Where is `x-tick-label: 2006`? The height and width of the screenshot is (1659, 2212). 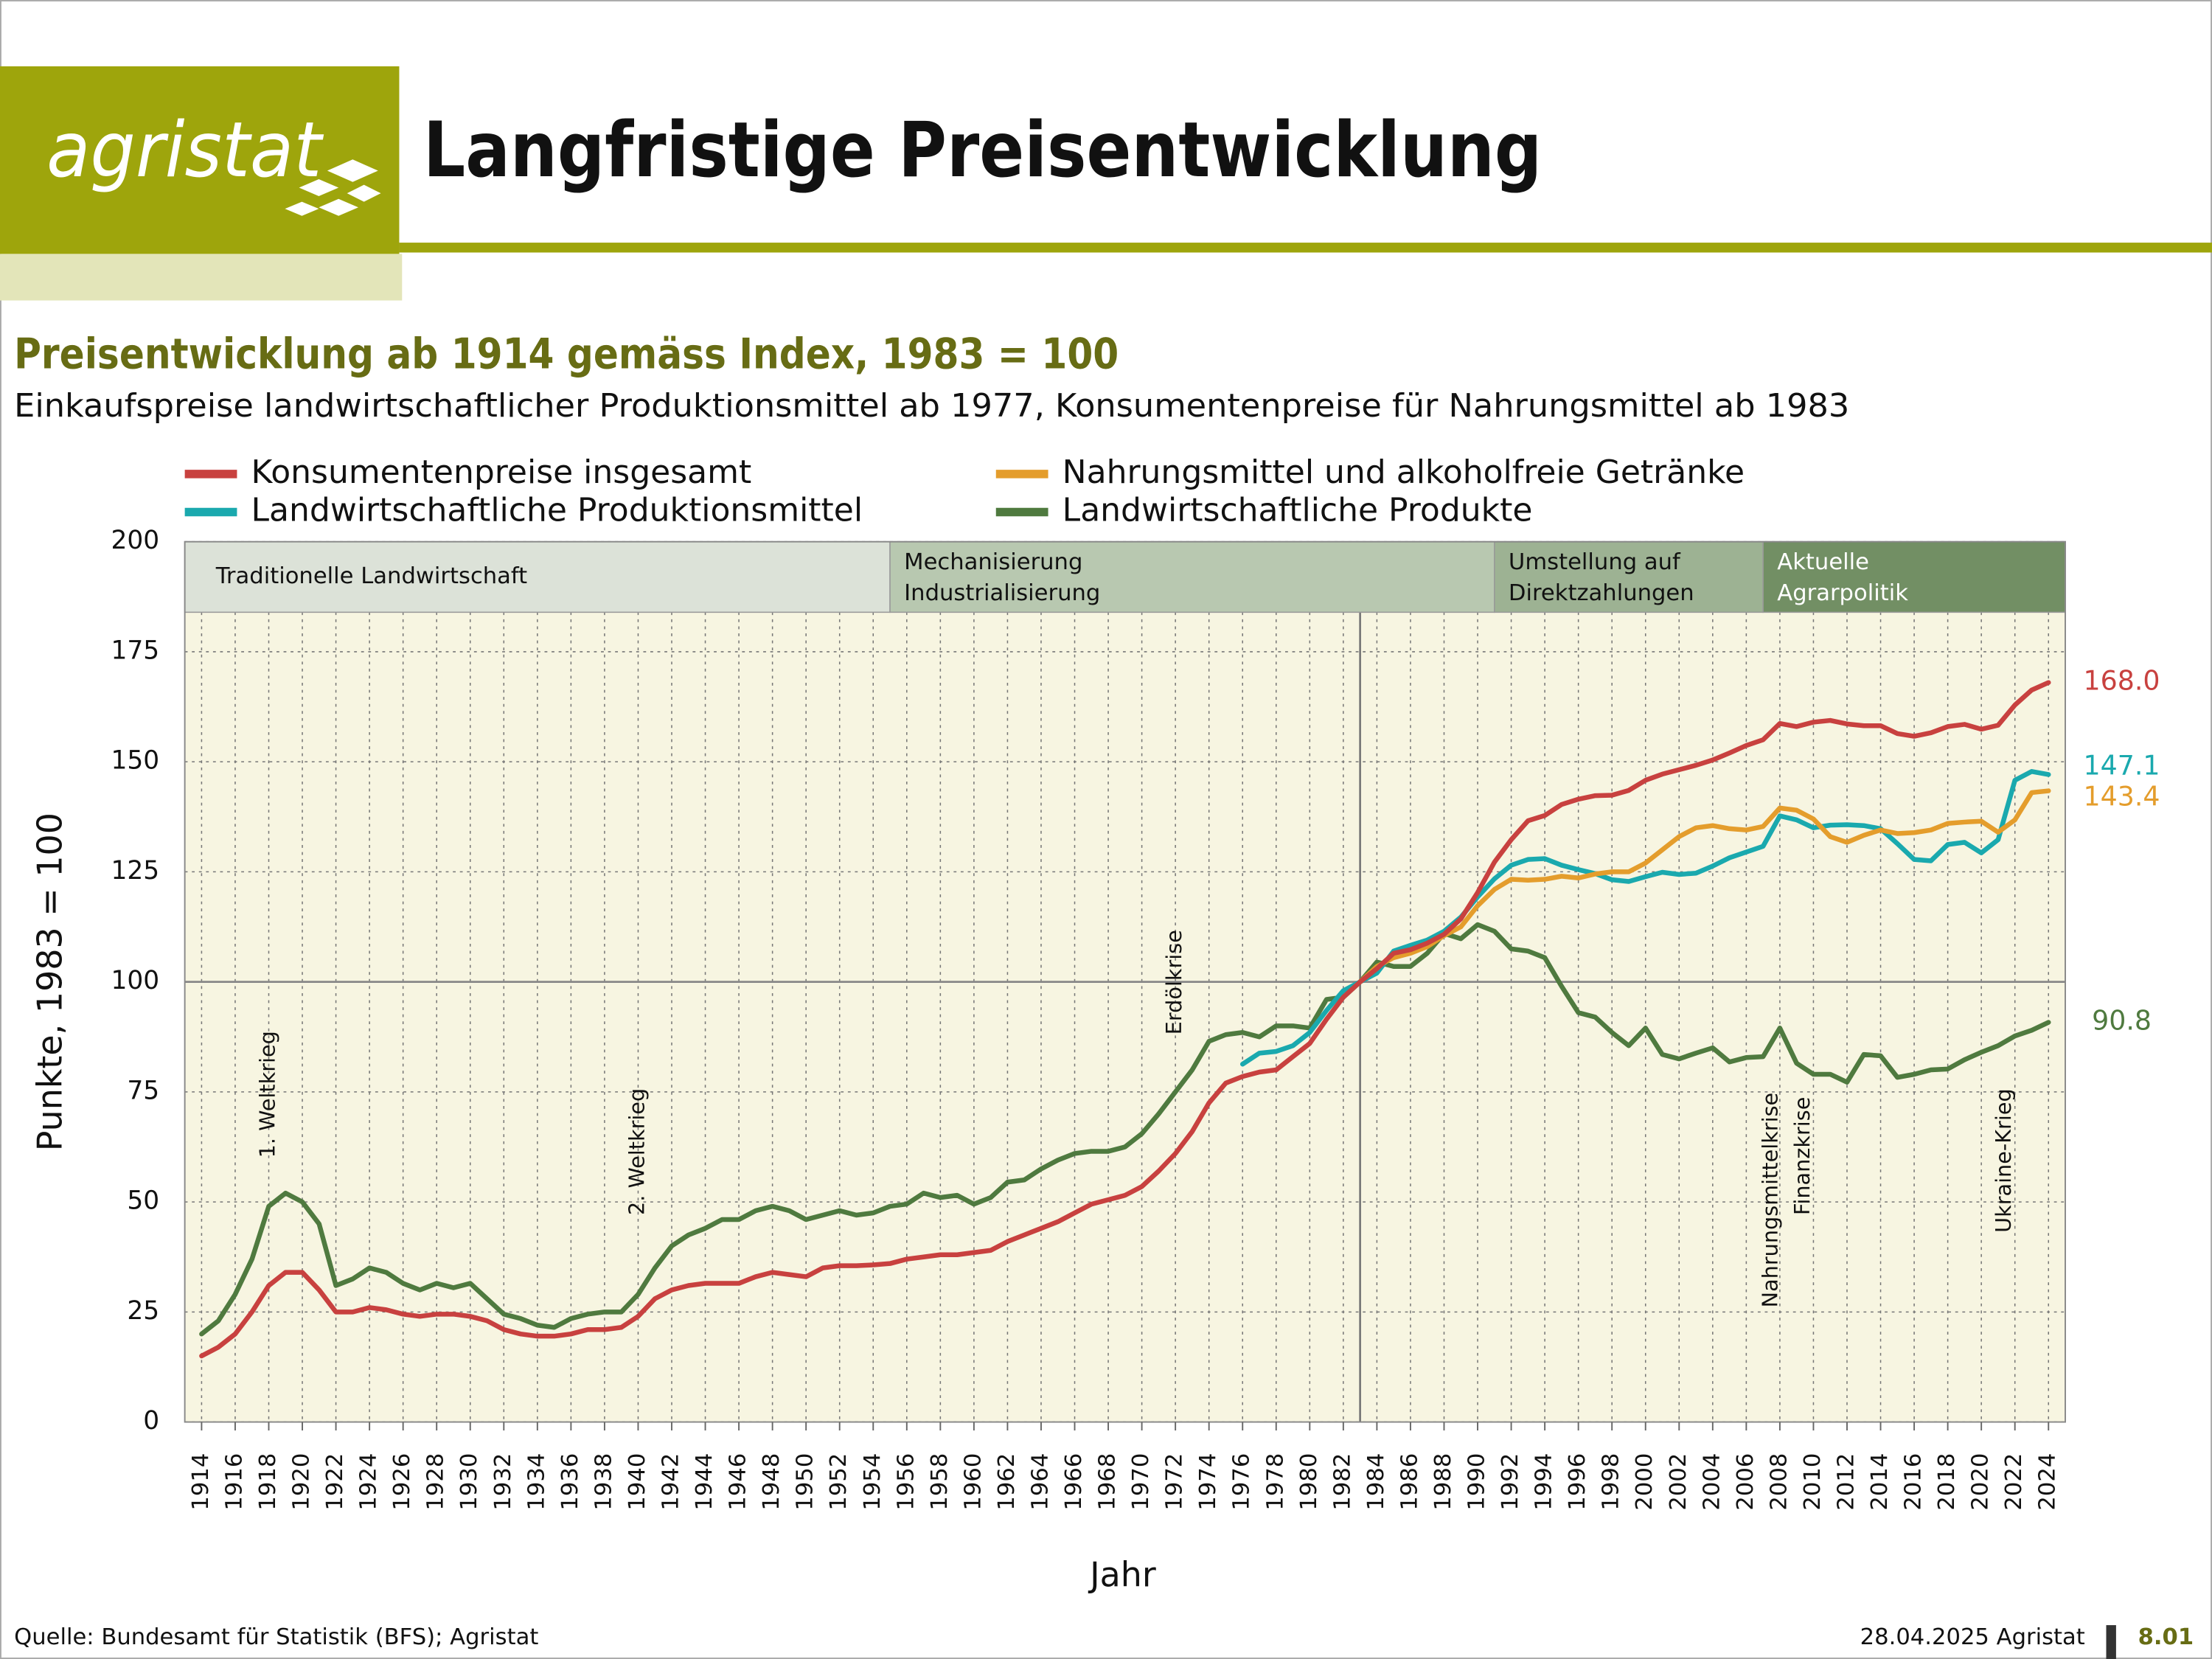
x-tick-label: 2006 is located at coordinates (1746, 1482).